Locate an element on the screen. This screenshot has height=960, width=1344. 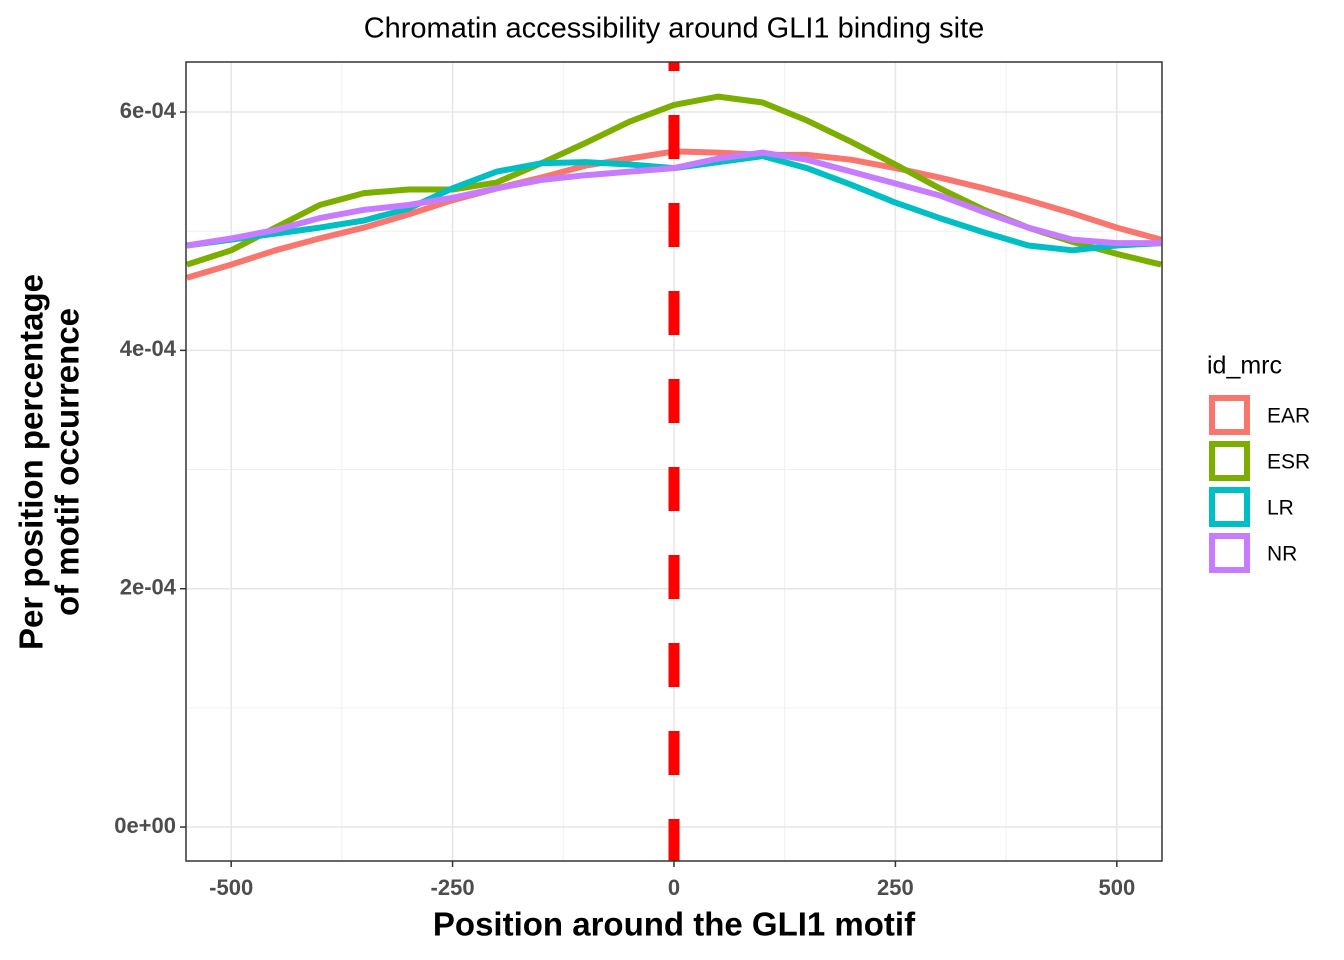
legend-label: NR is located at coordinates (1282, 554).